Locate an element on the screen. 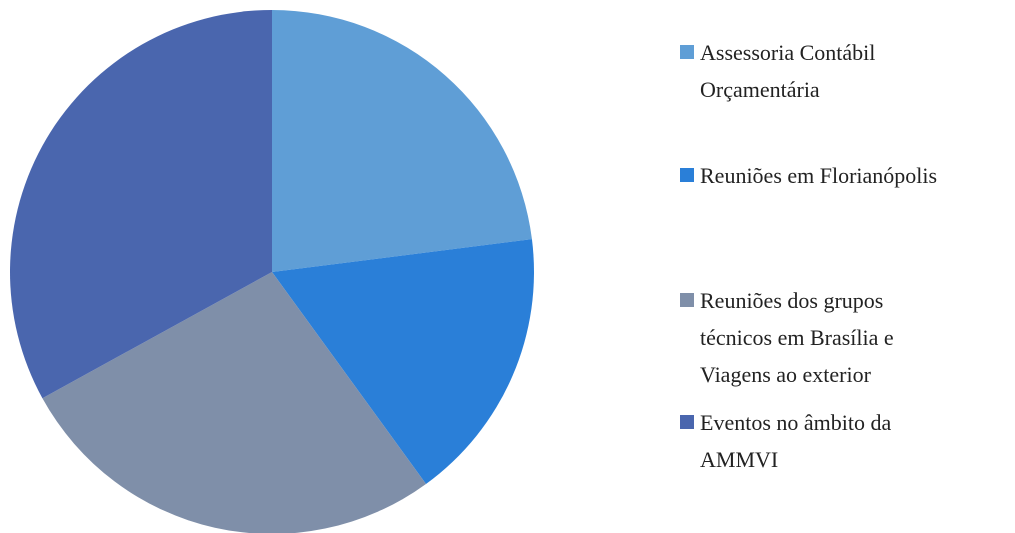 This screenshot has width=1015, height=533. legend-label: Eventos no âmbito da AMMVI is located at coordinates (796, 441).